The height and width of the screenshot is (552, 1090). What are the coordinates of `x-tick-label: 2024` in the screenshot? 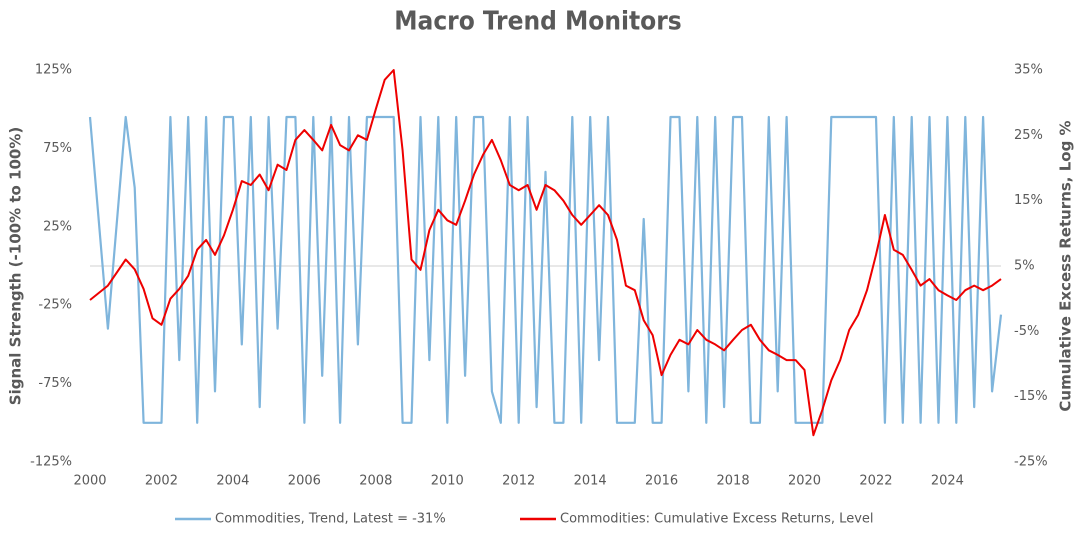 It's located at (947, 481).